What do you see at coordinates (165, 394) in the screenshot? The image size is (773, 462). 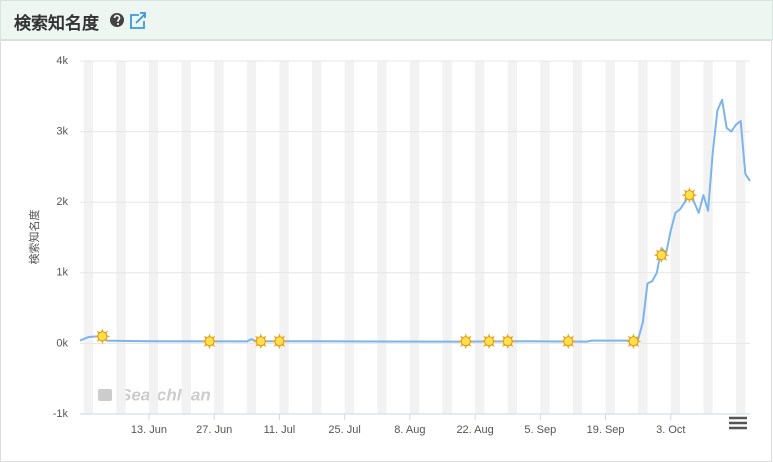 I see `watermark: SearchMan` at bounding box center [165, 394].